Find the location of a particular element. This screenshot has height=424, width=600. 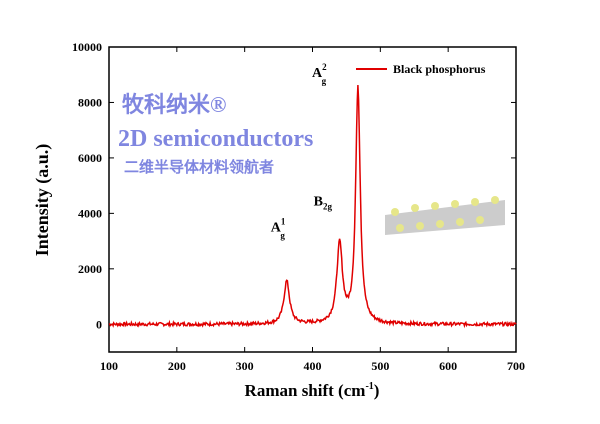

y-tick-label: 2000 is located at coordinates (90, 269).